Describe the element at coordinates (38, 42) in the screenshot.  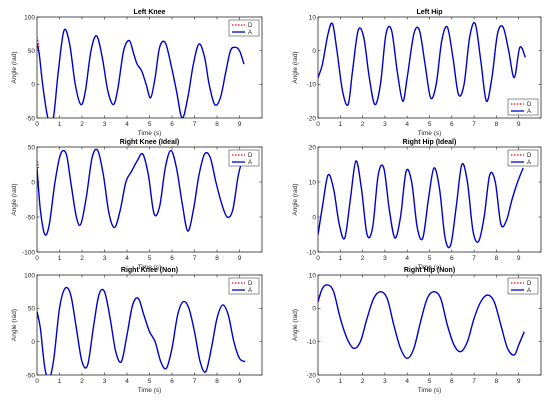
I see `series-D-line` at that location.